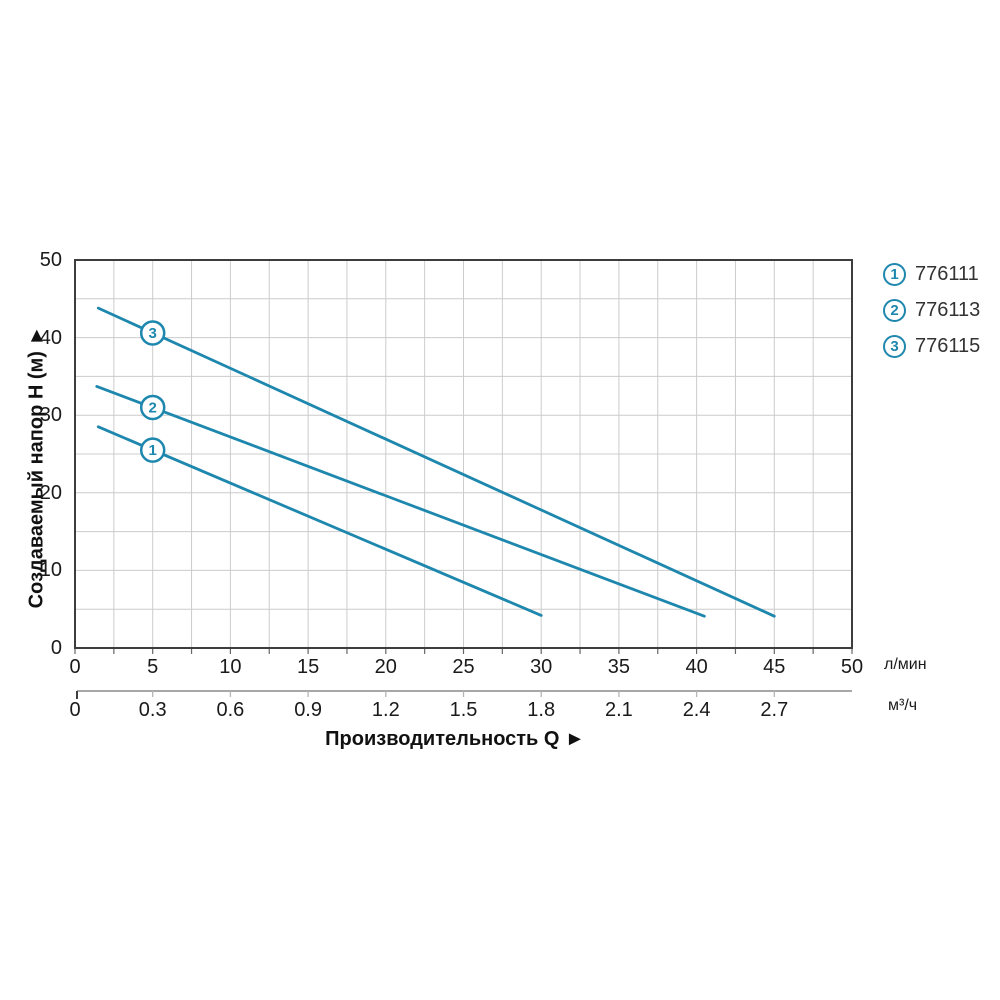 This screenshot has height=1000, width=1000. I want to click on x2-tick-label-0.9: 0.9, so click(308, 710).